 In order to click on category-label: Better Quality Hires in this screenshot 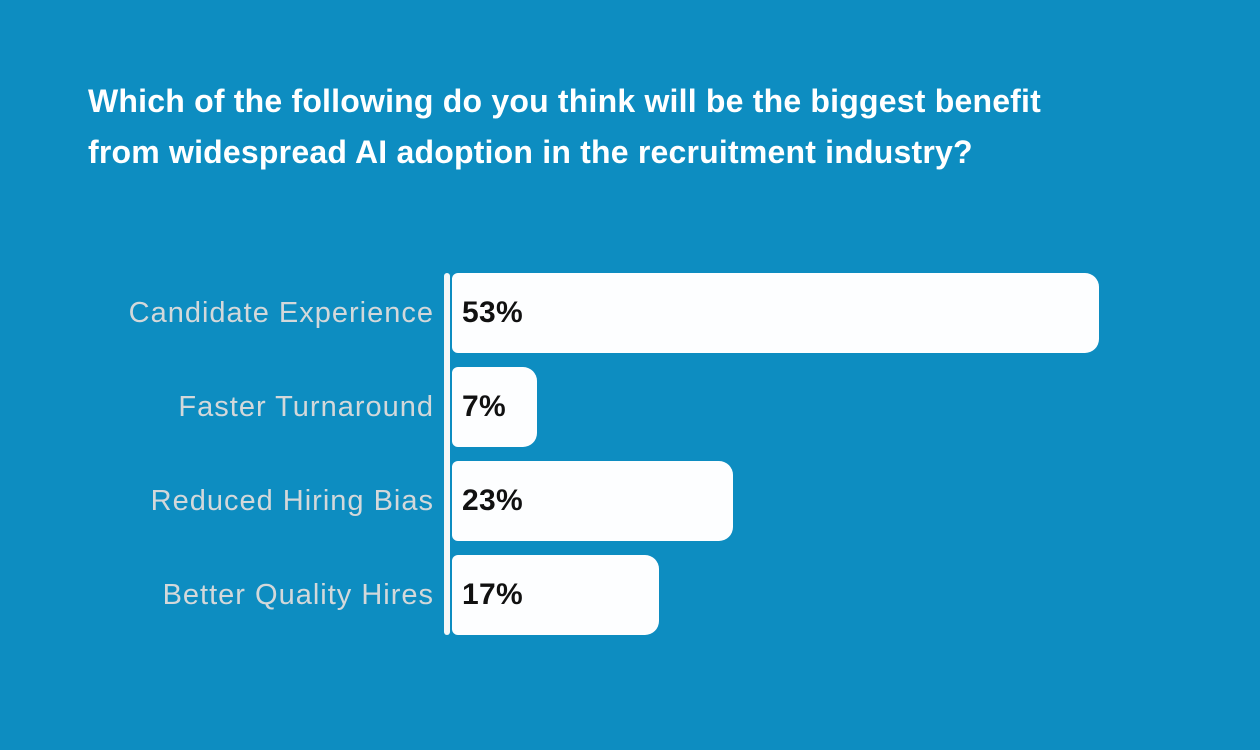, I will do `click(298, 594)`.